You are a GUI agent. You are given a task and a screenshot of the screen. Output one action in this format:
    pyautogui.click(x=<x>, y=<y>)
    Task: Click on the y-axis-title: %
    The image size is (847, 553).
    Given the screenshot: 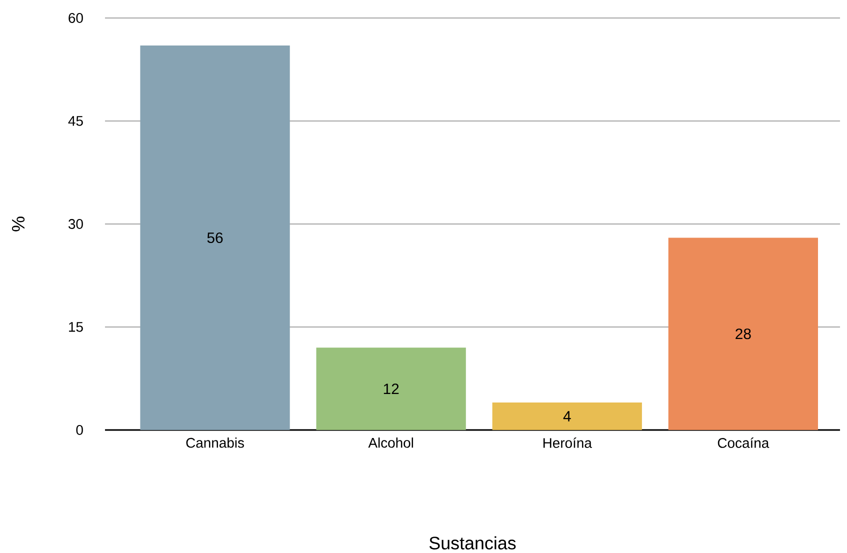 What is the action you would take?
    pyautogui.click(x=18, y=224)
    